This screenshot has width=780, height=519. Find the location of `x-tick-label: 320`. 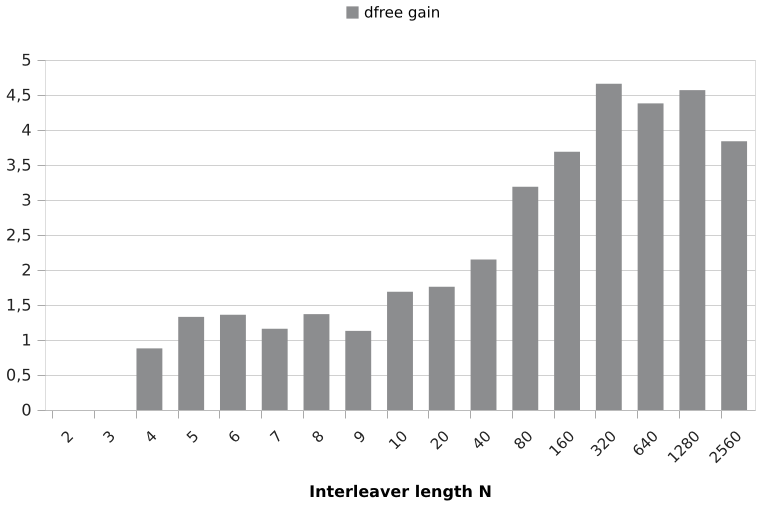

x-tick-label: 320 is located at coordinates (603, 443).